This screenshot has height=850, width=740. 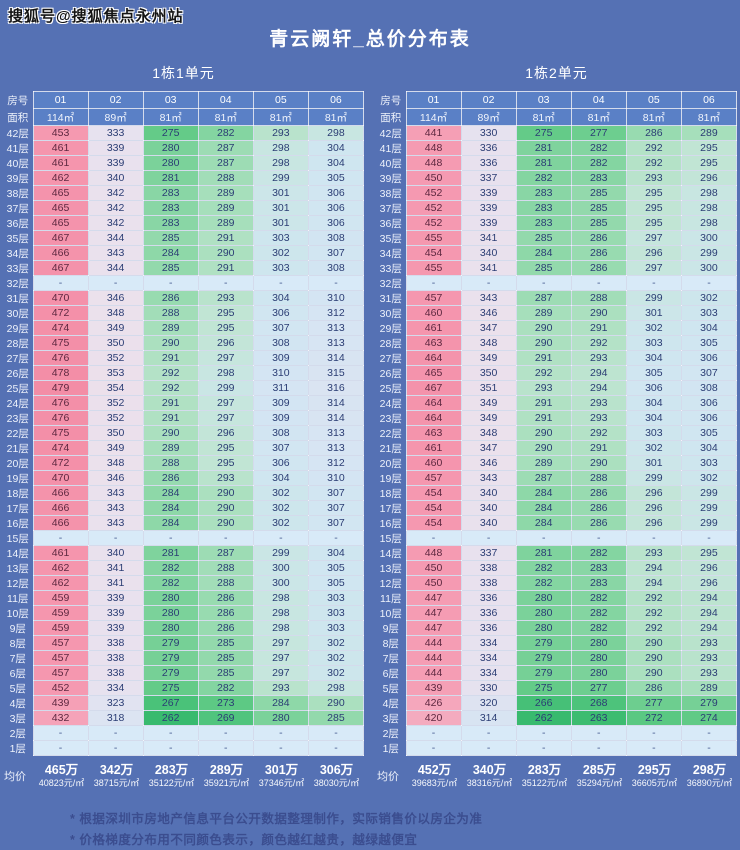 I want to click on price-cell: 339, so click(x=488, y=223).